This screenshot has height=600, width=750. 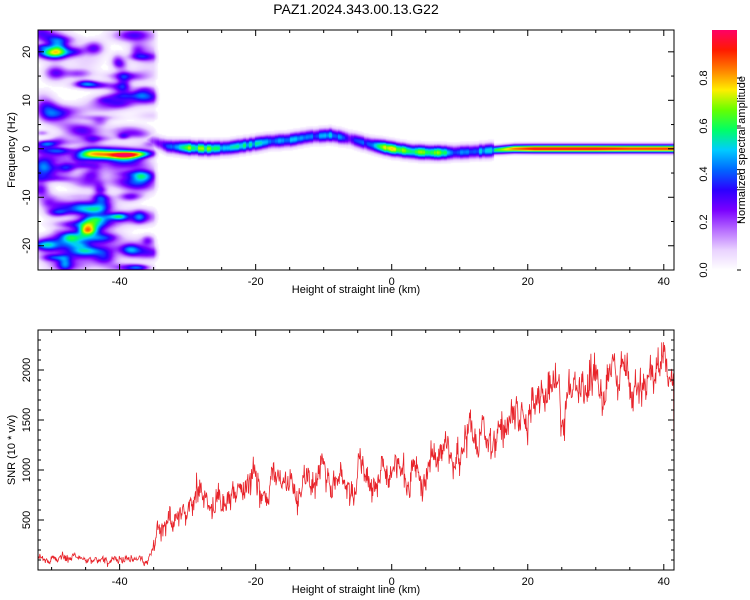 What do you see at coordinates (704, 173) in the screenshot?
I see `colorbar-tick-label: 0.4` at bounding box center [704, 173].